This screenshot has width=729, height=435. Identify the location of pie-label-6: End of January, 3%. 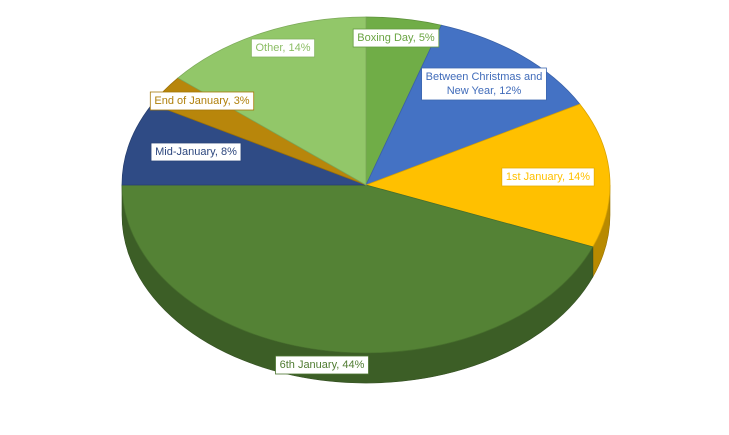
(202, 101).